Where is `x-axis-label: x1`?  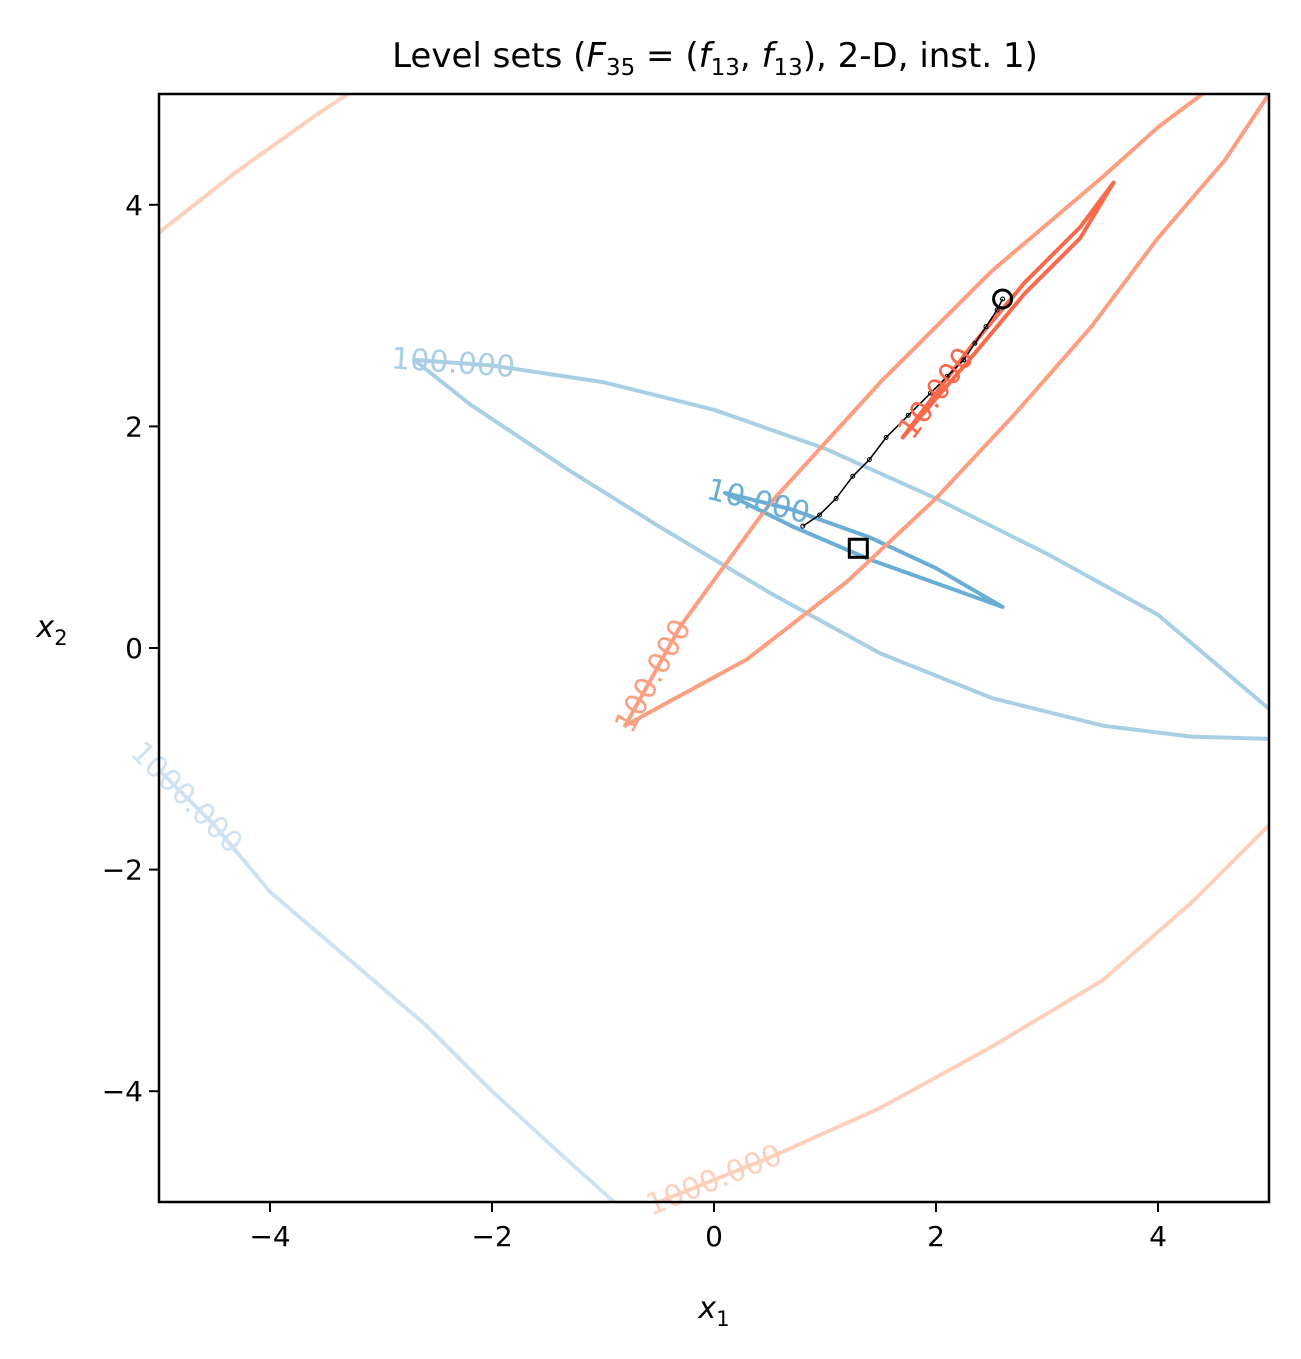 x-axis-label: x1 is located at coordinates (713, 1311).